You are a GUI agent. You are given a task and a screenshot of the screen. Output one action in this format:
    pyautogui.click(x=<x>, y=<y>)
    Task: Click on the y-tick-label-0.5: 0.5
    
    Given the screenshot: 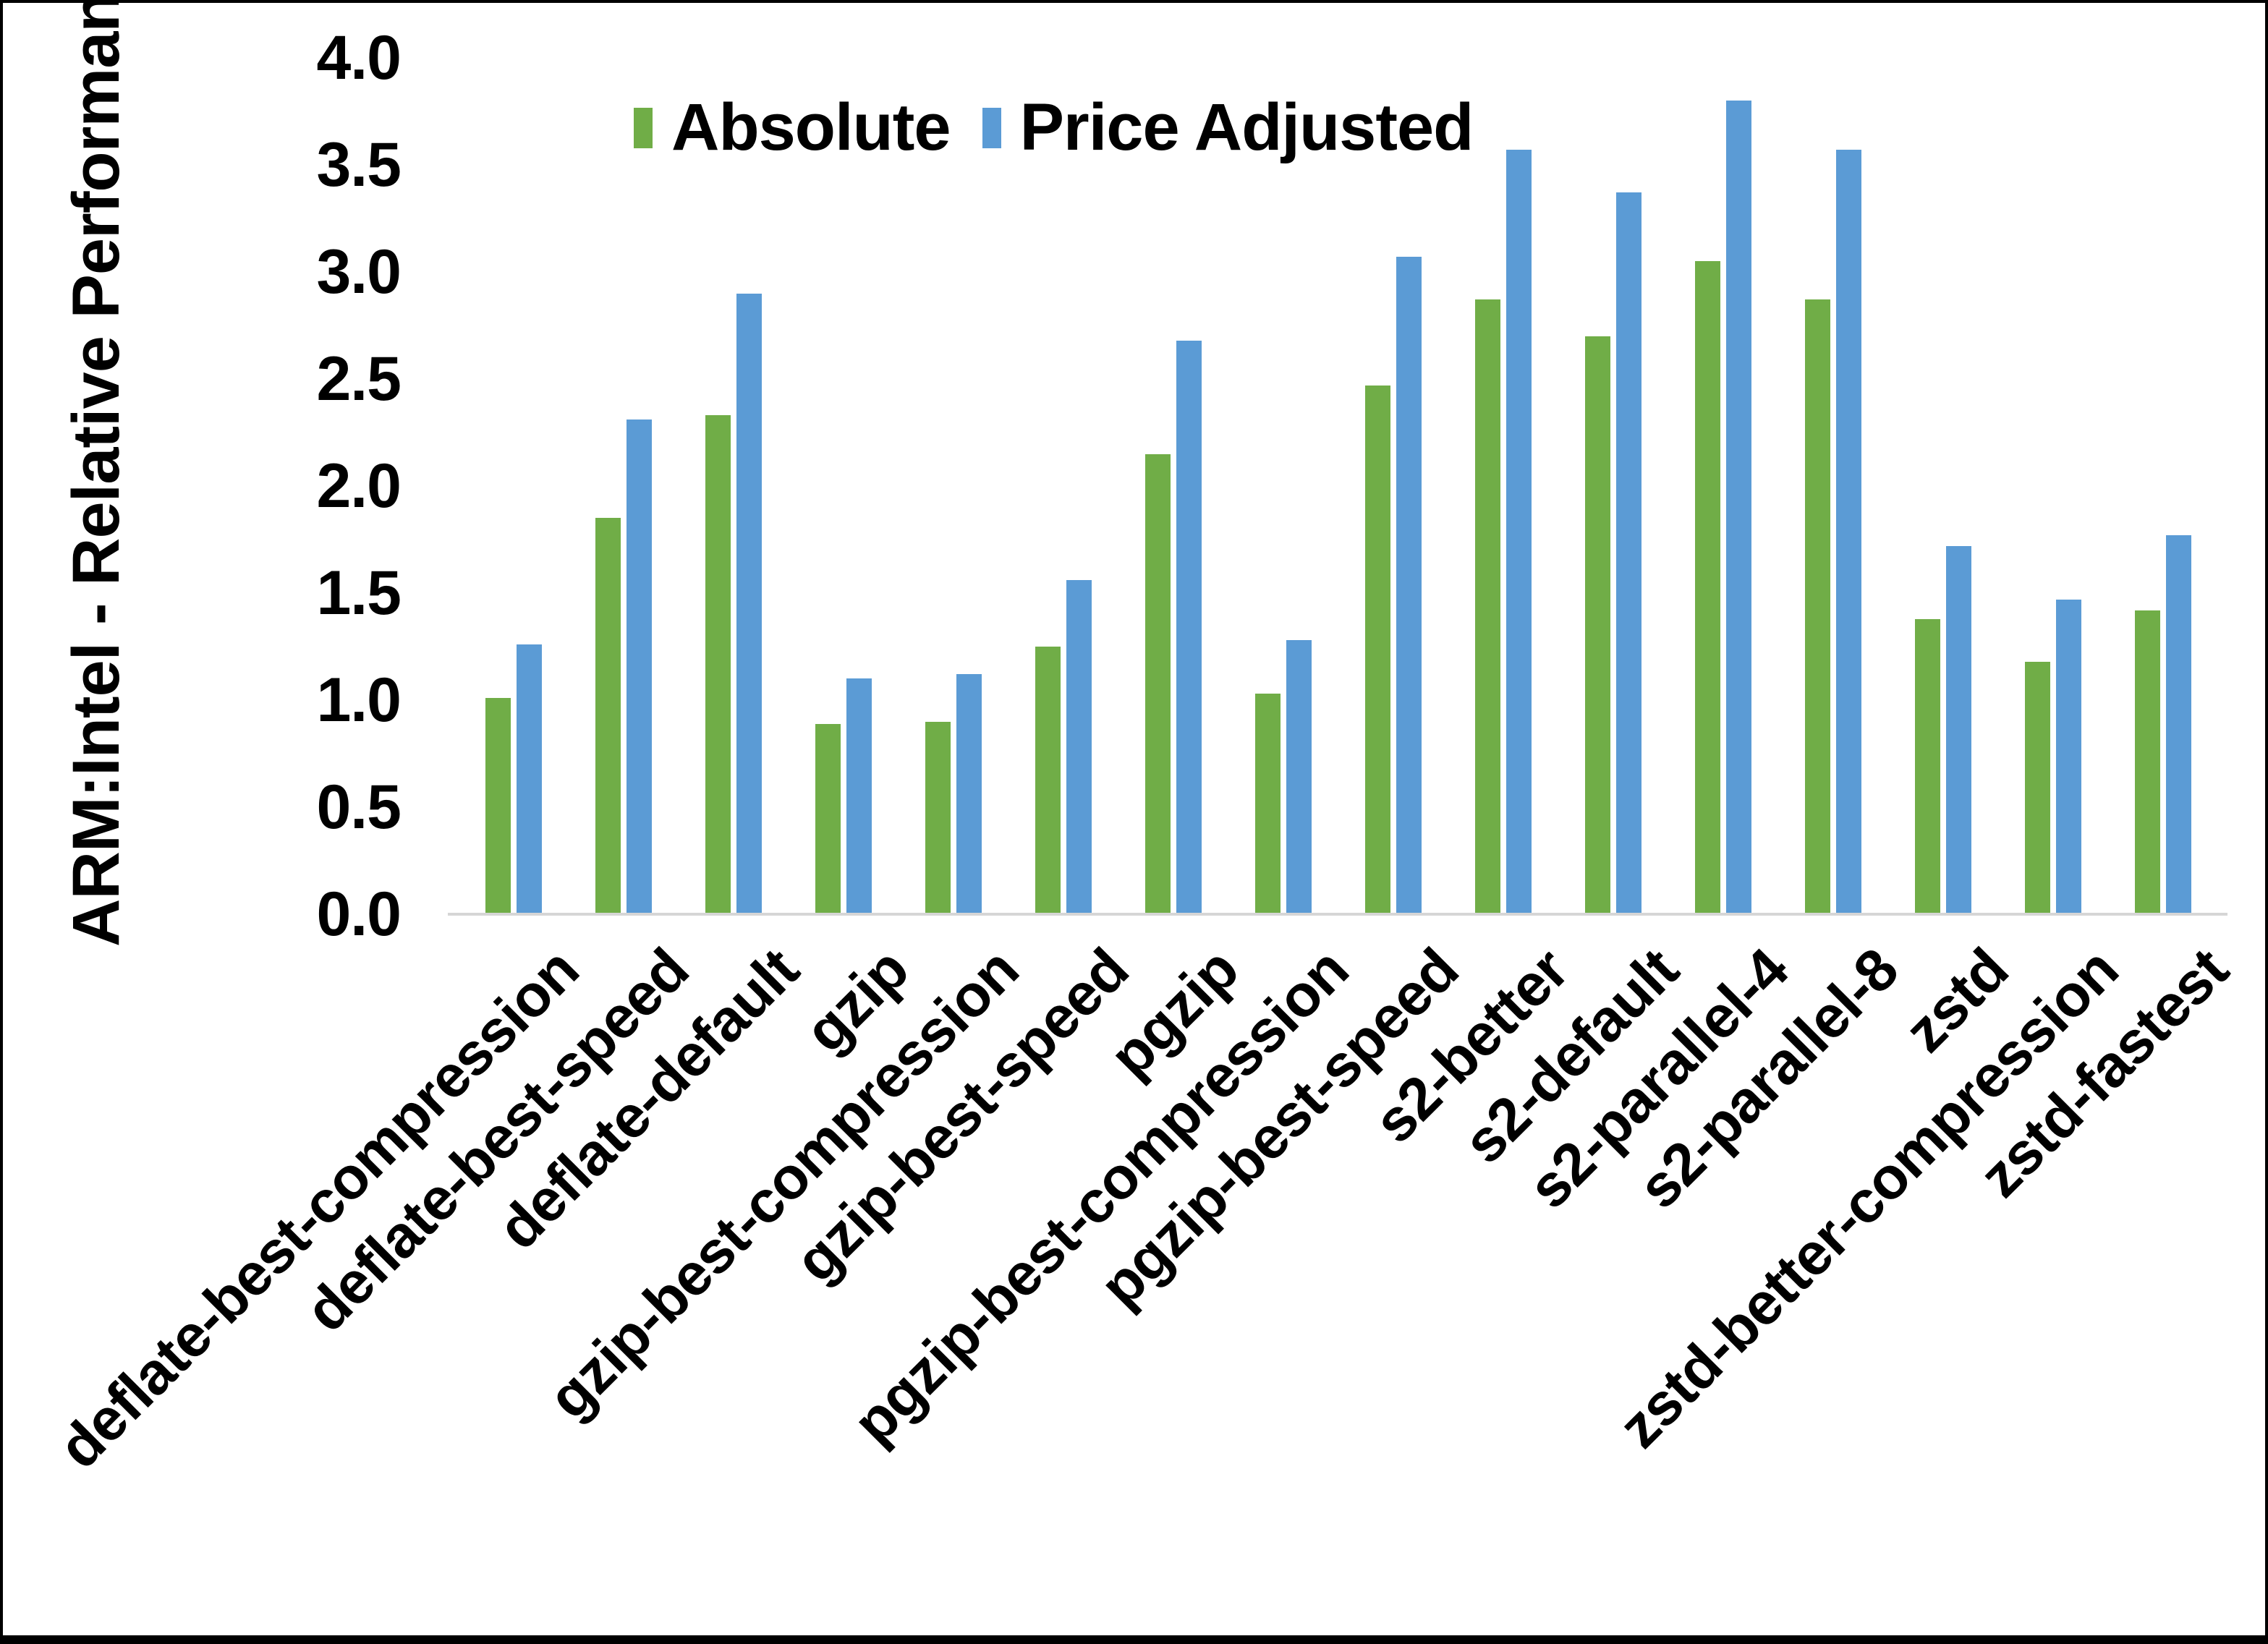 What is the action you would take?
    pyautogui.click(x=359, y=807)
    